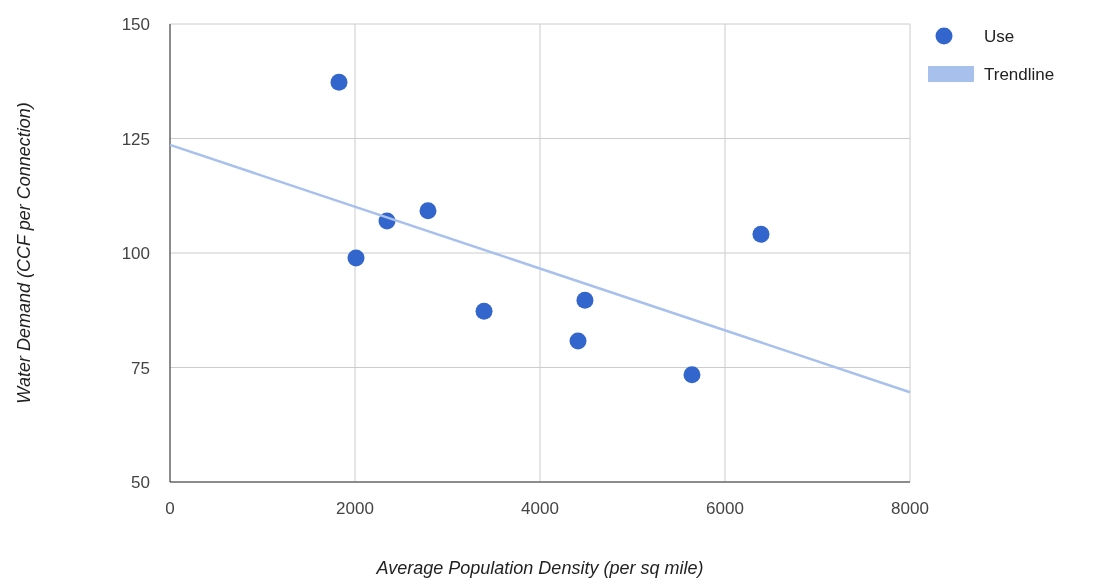 This screenshot has width=1094, height=584. I want to click on x-tick-label: 6000, so click(725, 508).